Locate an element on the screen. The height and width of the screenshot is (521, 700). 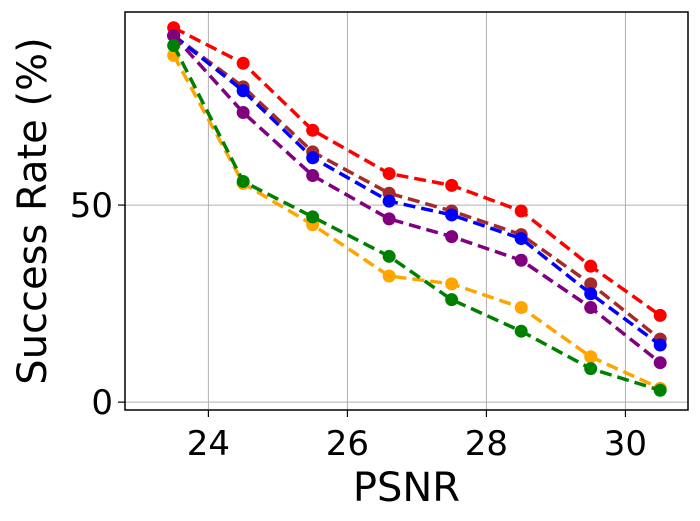
x-axis-label: PSNR is located at coordinates (406, 488).